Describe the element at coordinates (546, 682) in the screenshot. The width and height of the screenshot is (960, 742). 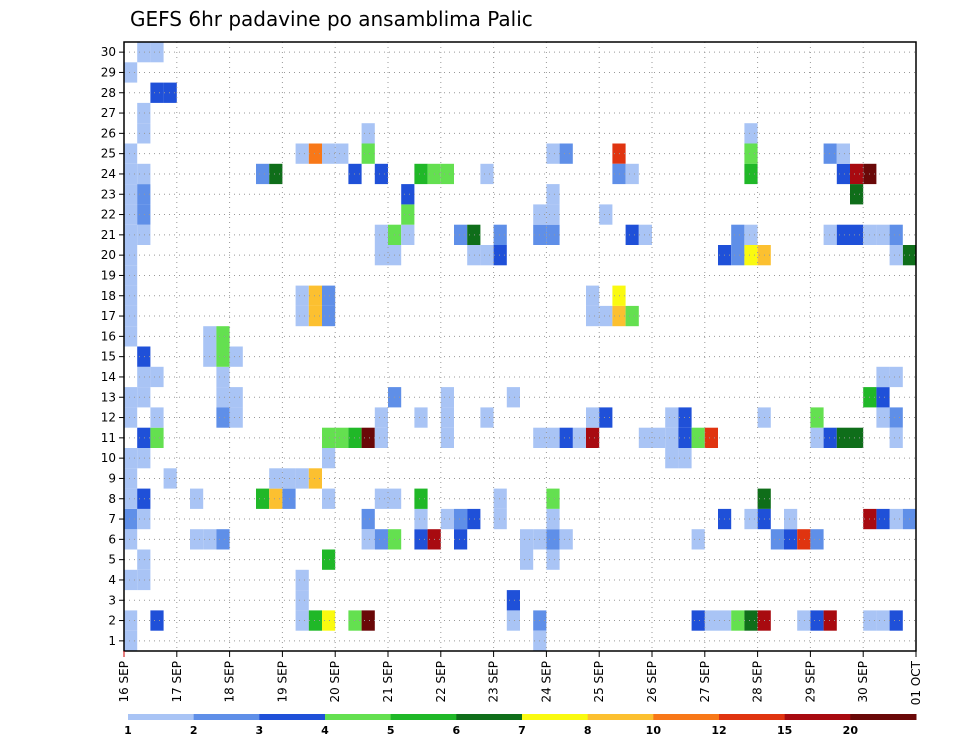
I see `x-tick-label: 24 SEP` at that location.